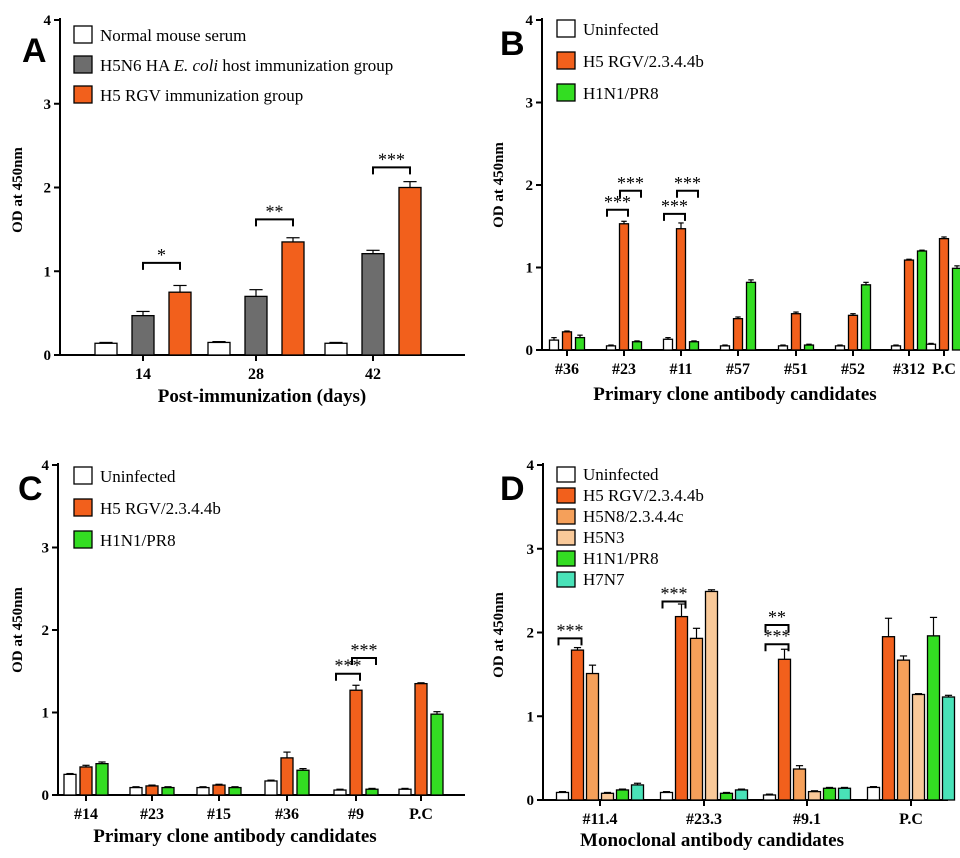 Image resolution: width=960 pixels, height=858 pixels. Describe the element at coordinates (604, 537) in the screenshot. I see `legend-label: H5N3` at that location.